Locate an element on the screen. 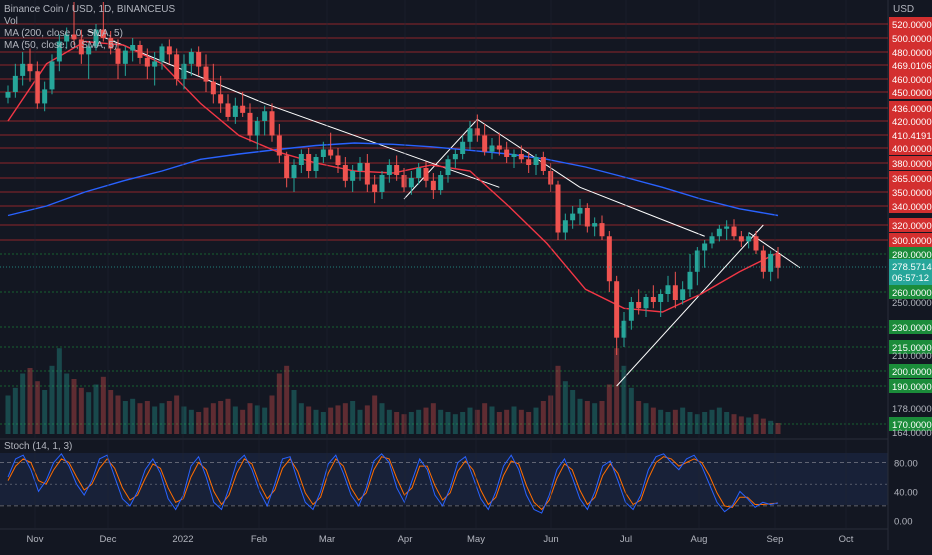  ma50-legend-label: MA (50, close, 0, SMA, 5) is located at coordinates (61, 45).